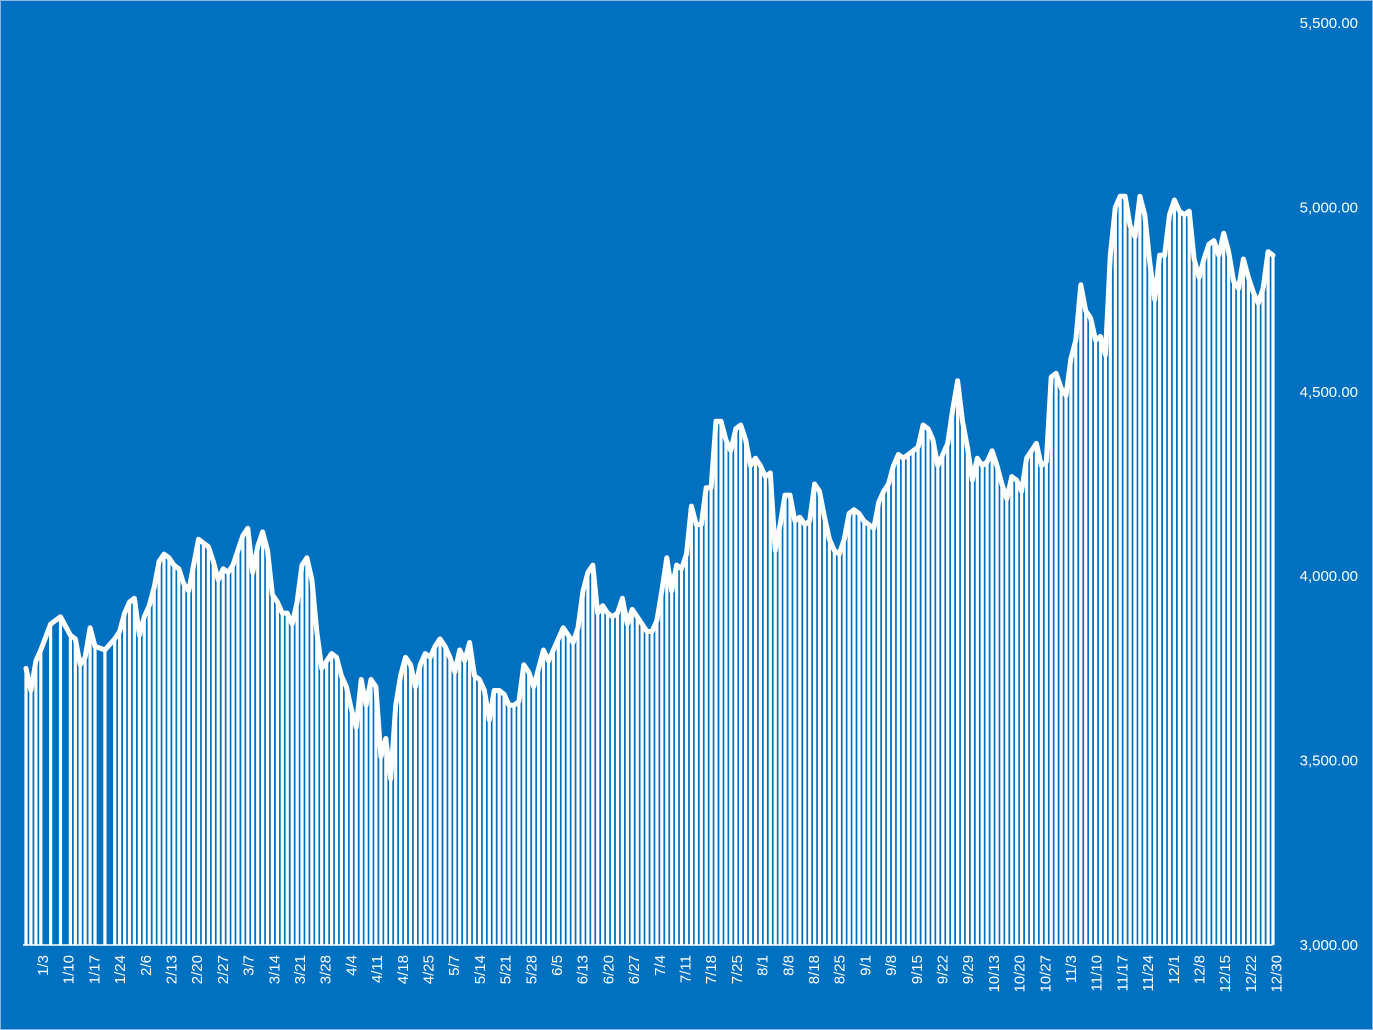 The height and width of the screenshot is (1030, 1373). What do you see at coordinates (480, 969) in the screenshot?
I see `x-tick-label-17: 5/14` at bounding box center [480, 969].